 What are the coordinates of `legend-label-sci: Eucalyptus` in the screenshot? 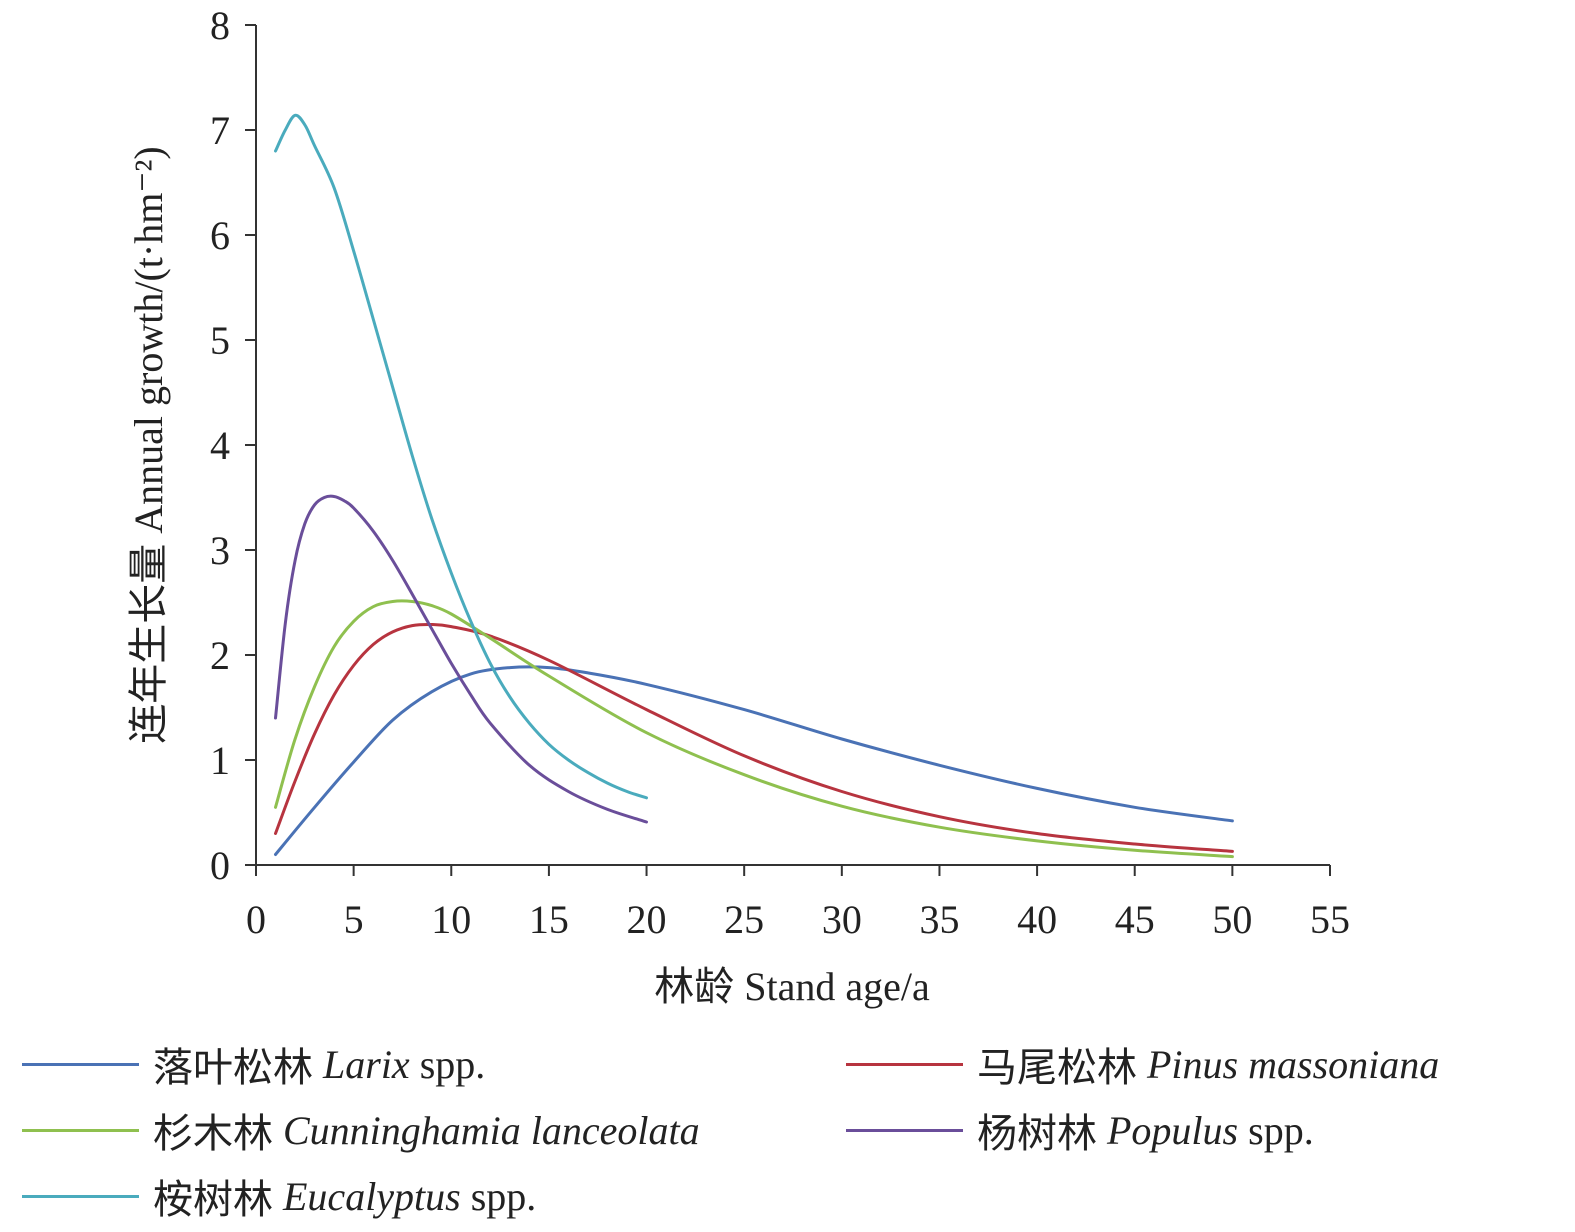 It's located at (372, 1196).